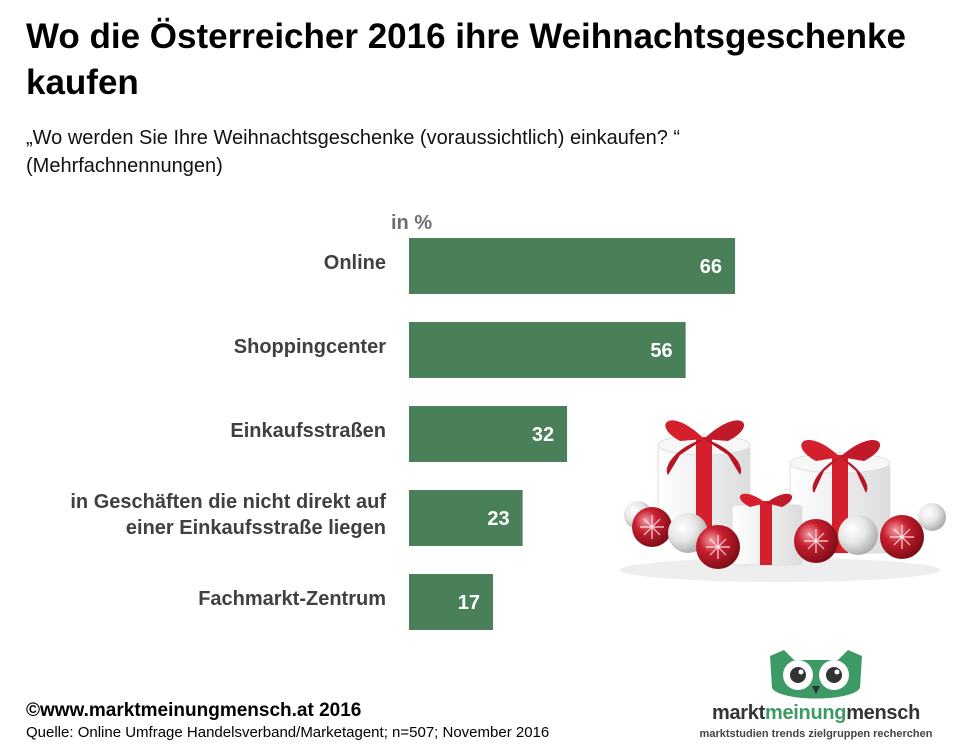  I want to click on logo-wordmark: marktmeinungmensch, so click(816, 713).